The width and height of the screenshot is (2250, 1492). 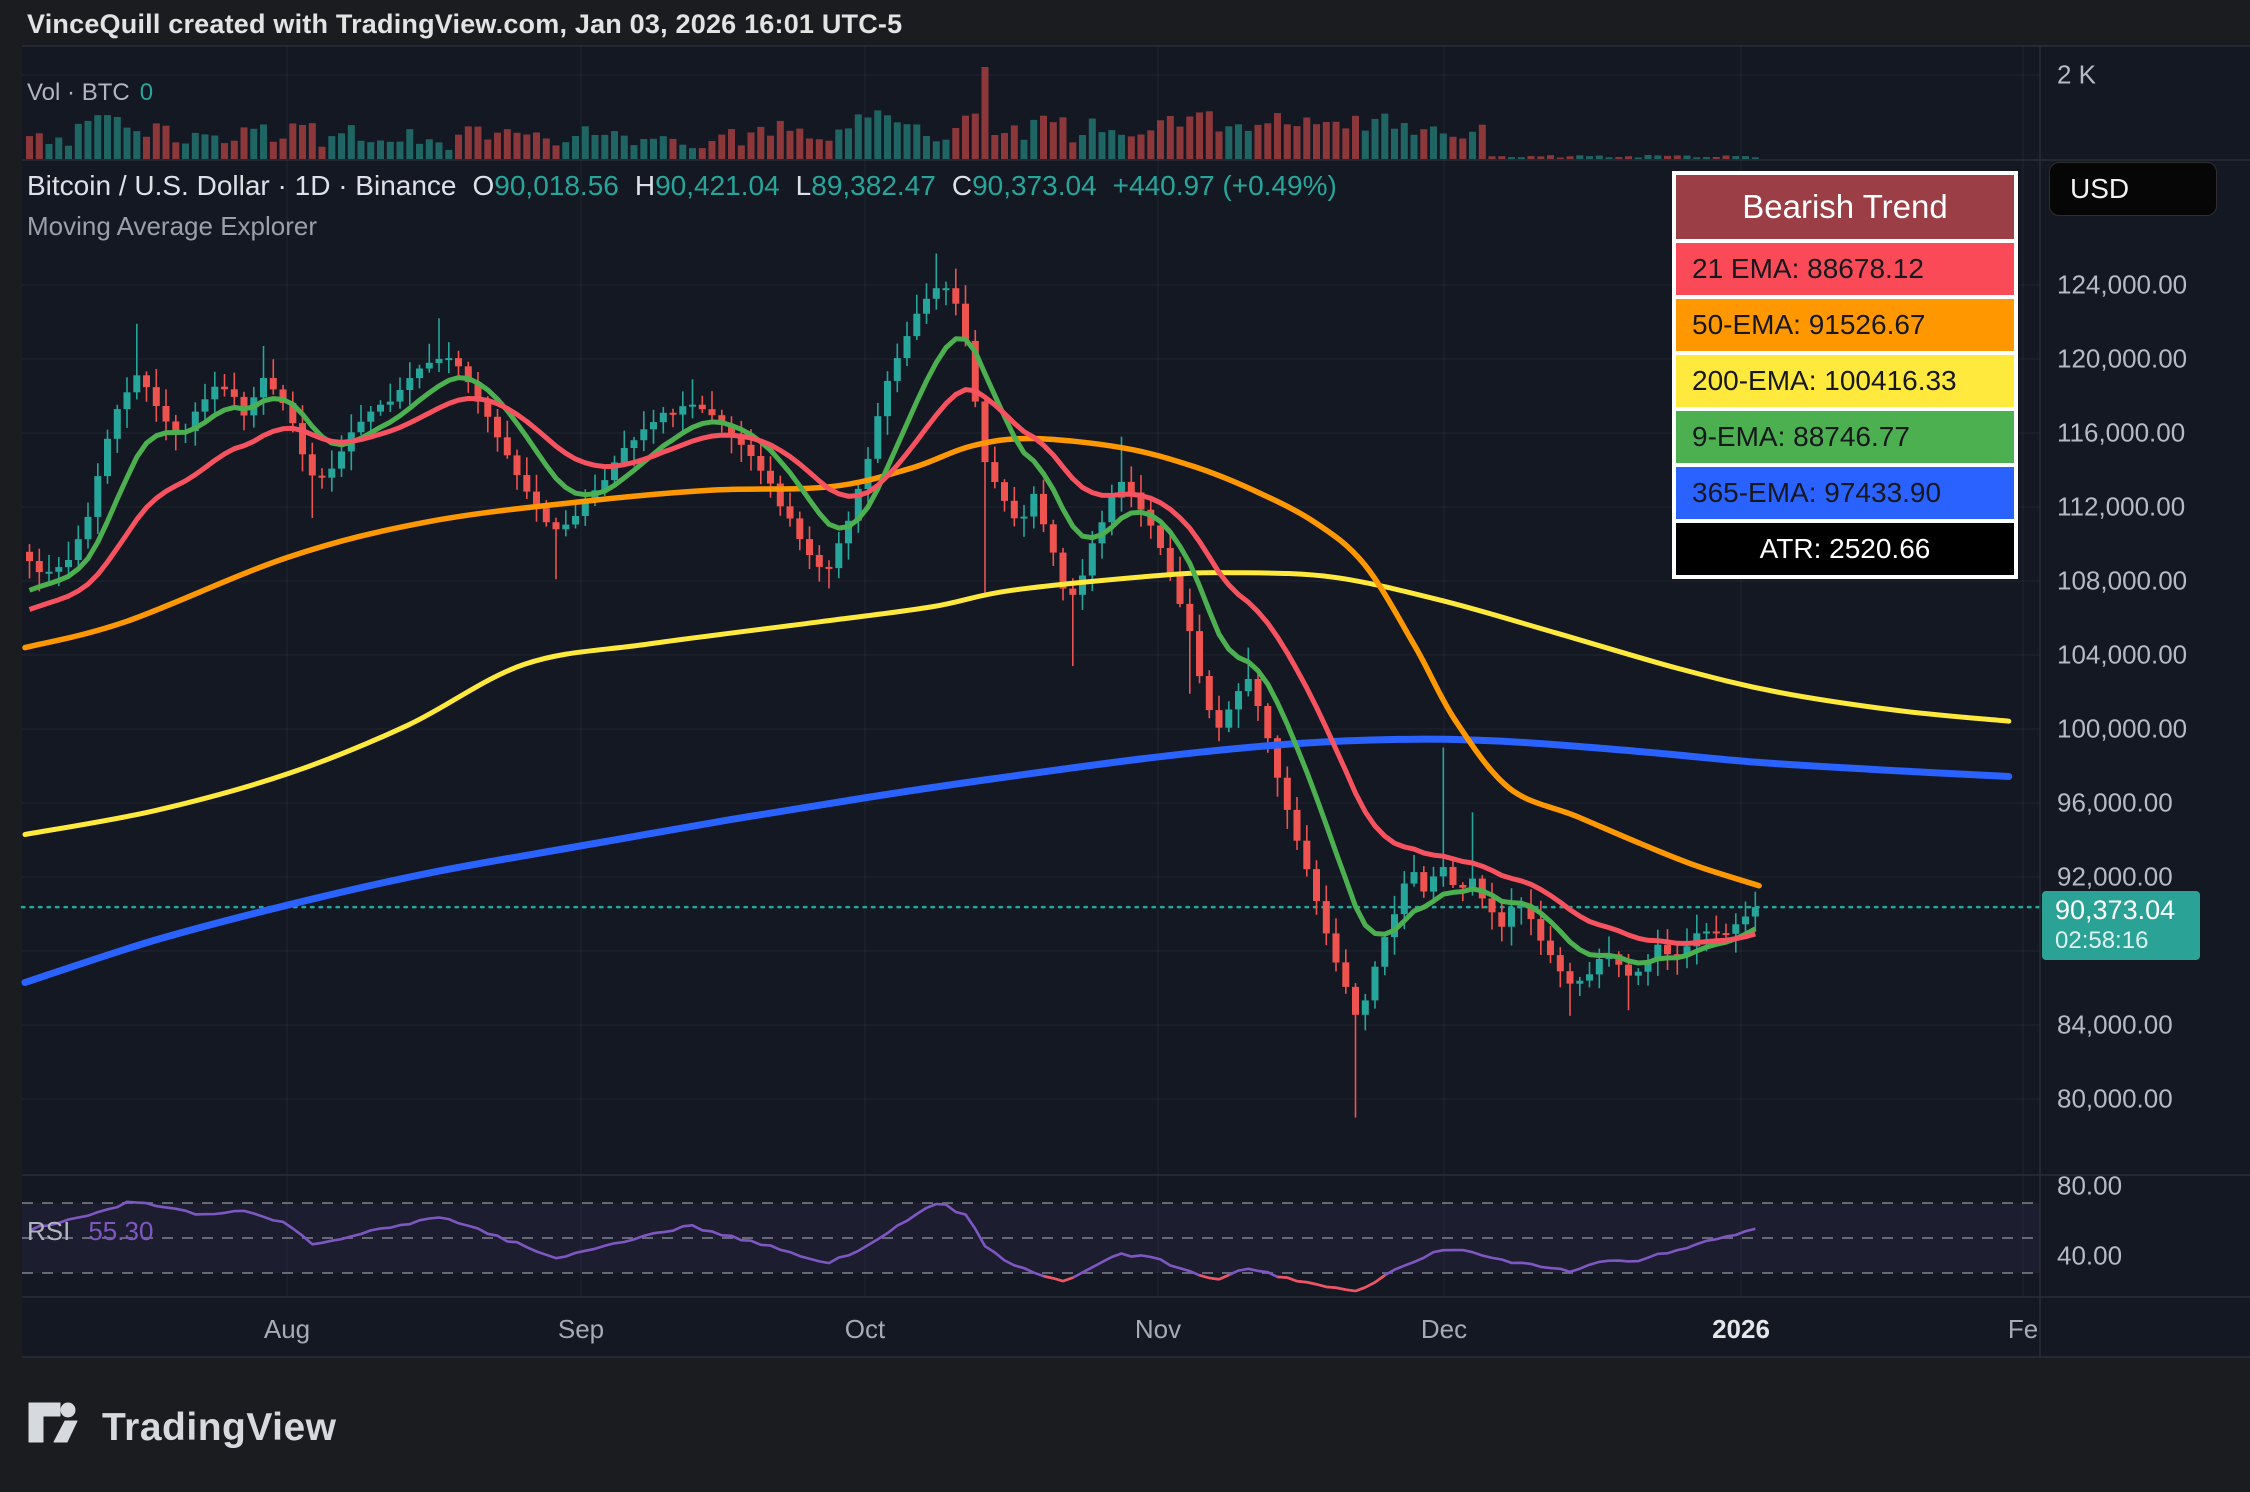 What do you see at coordinates (2023, 1329) in the screenshot?
I see `time-axis-label: Fe` at bounding box center [2023, 1329].